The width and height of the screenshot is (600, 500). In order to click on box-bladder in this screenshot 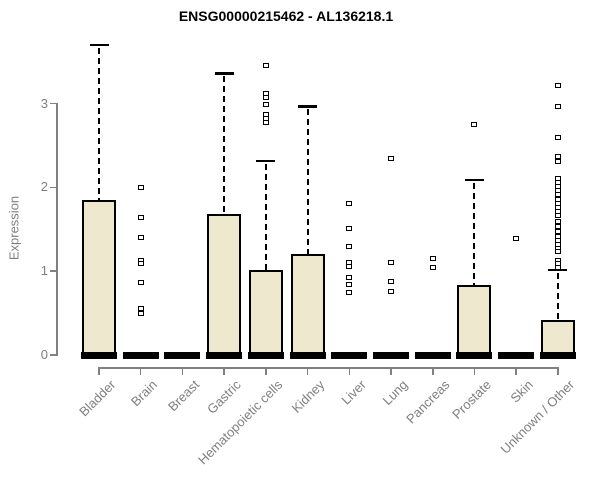, I will do `click(99, 278)`.